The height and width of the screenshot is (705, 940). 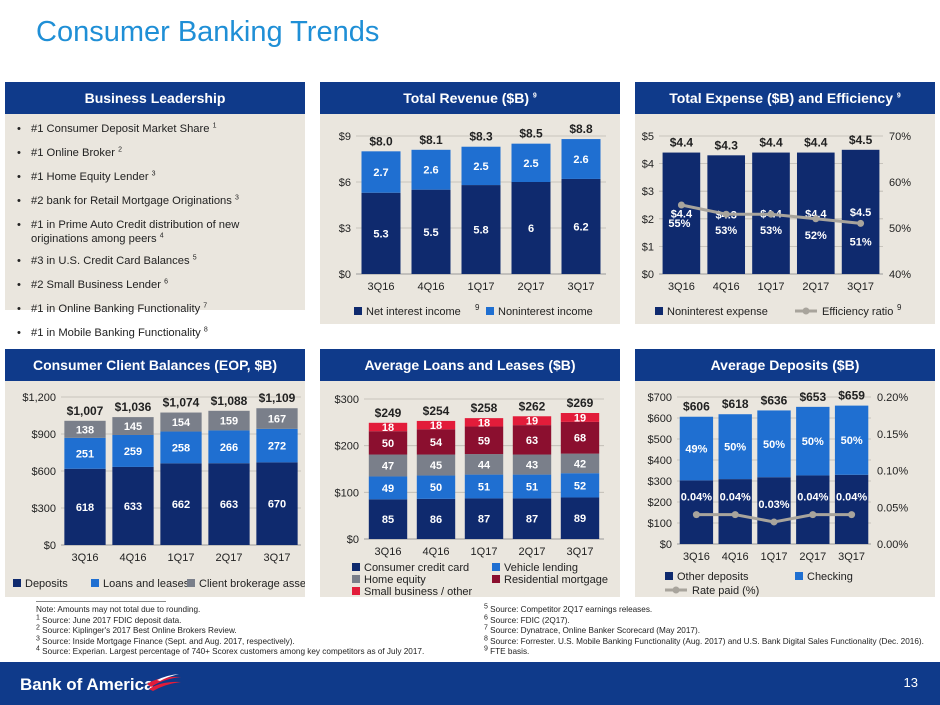 What do you see at coordinates (830, 577) in the screenshot?
I see `legend-label: Checking` at bounding box center [830, 577].